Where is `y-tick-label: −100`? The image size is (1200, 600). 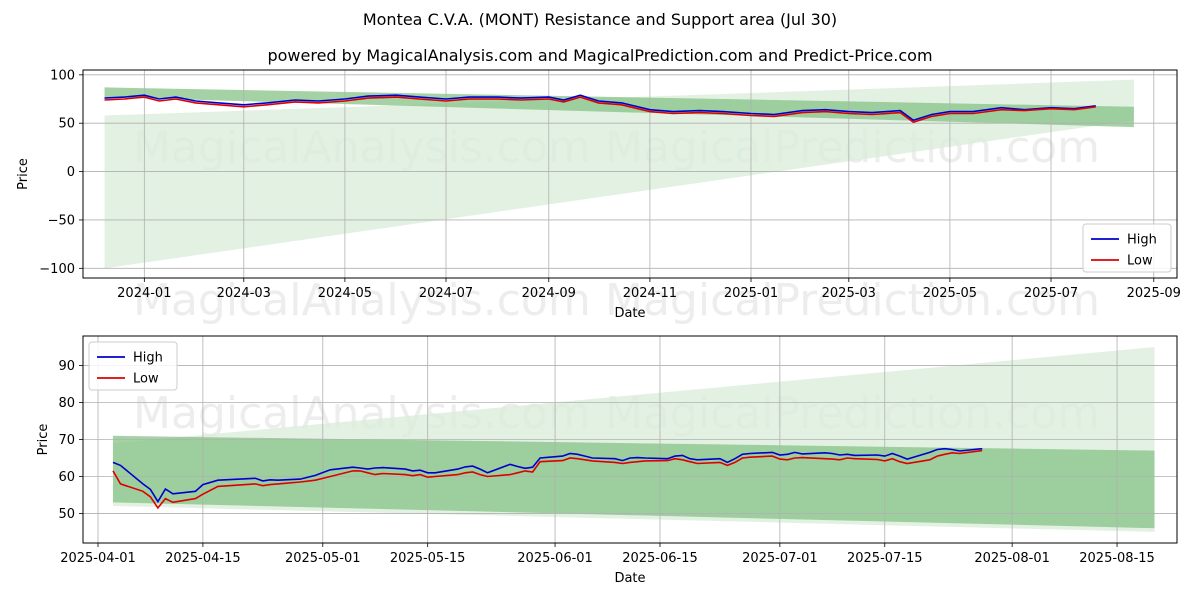
y-tick-label: −100 is located at coordinates (57, 269).